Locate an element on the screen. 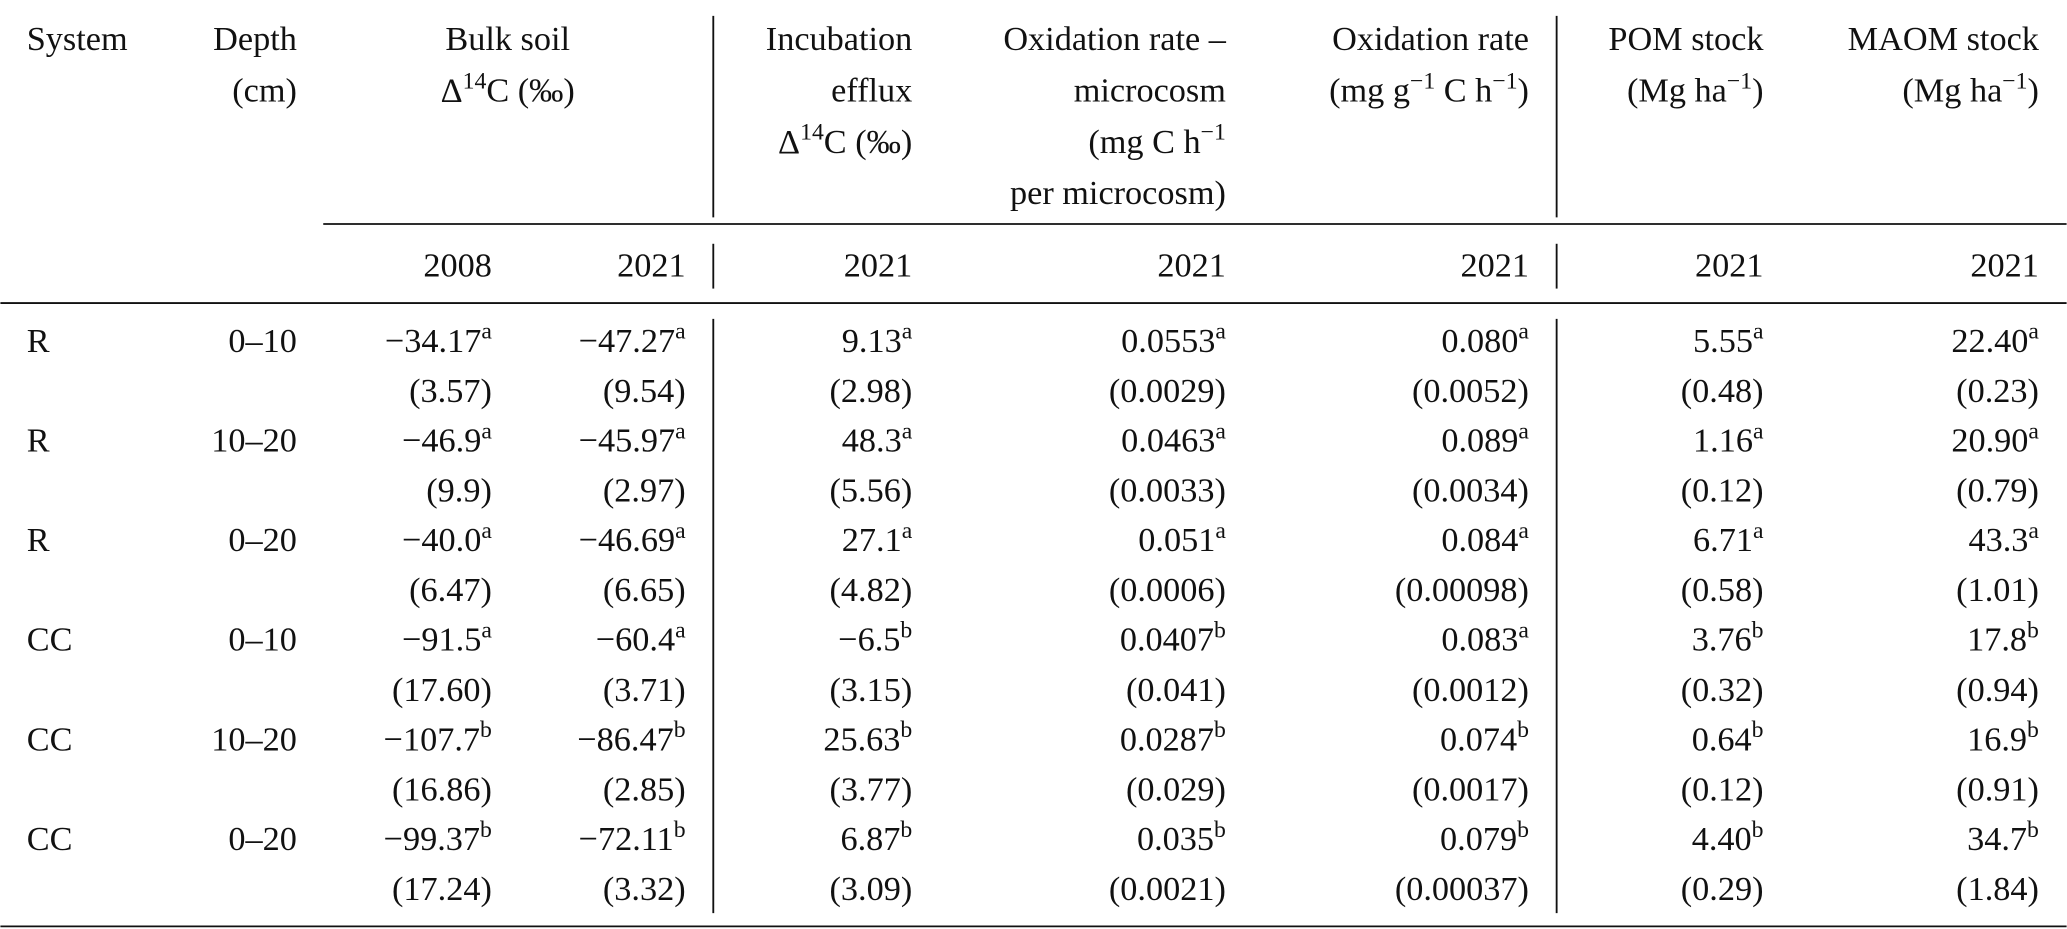  header-text: POM stock is located at coordinates (1686, 39).